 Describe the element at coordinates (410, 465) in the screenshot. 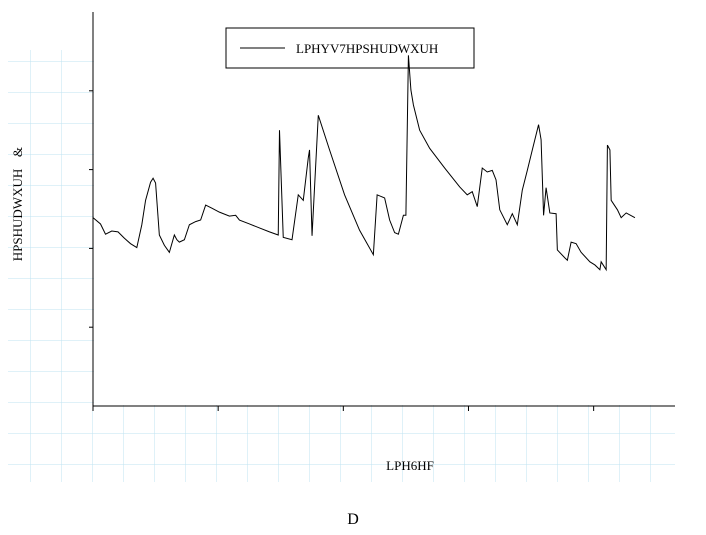

I see `x-axis-label: LPH6HF` at that location.